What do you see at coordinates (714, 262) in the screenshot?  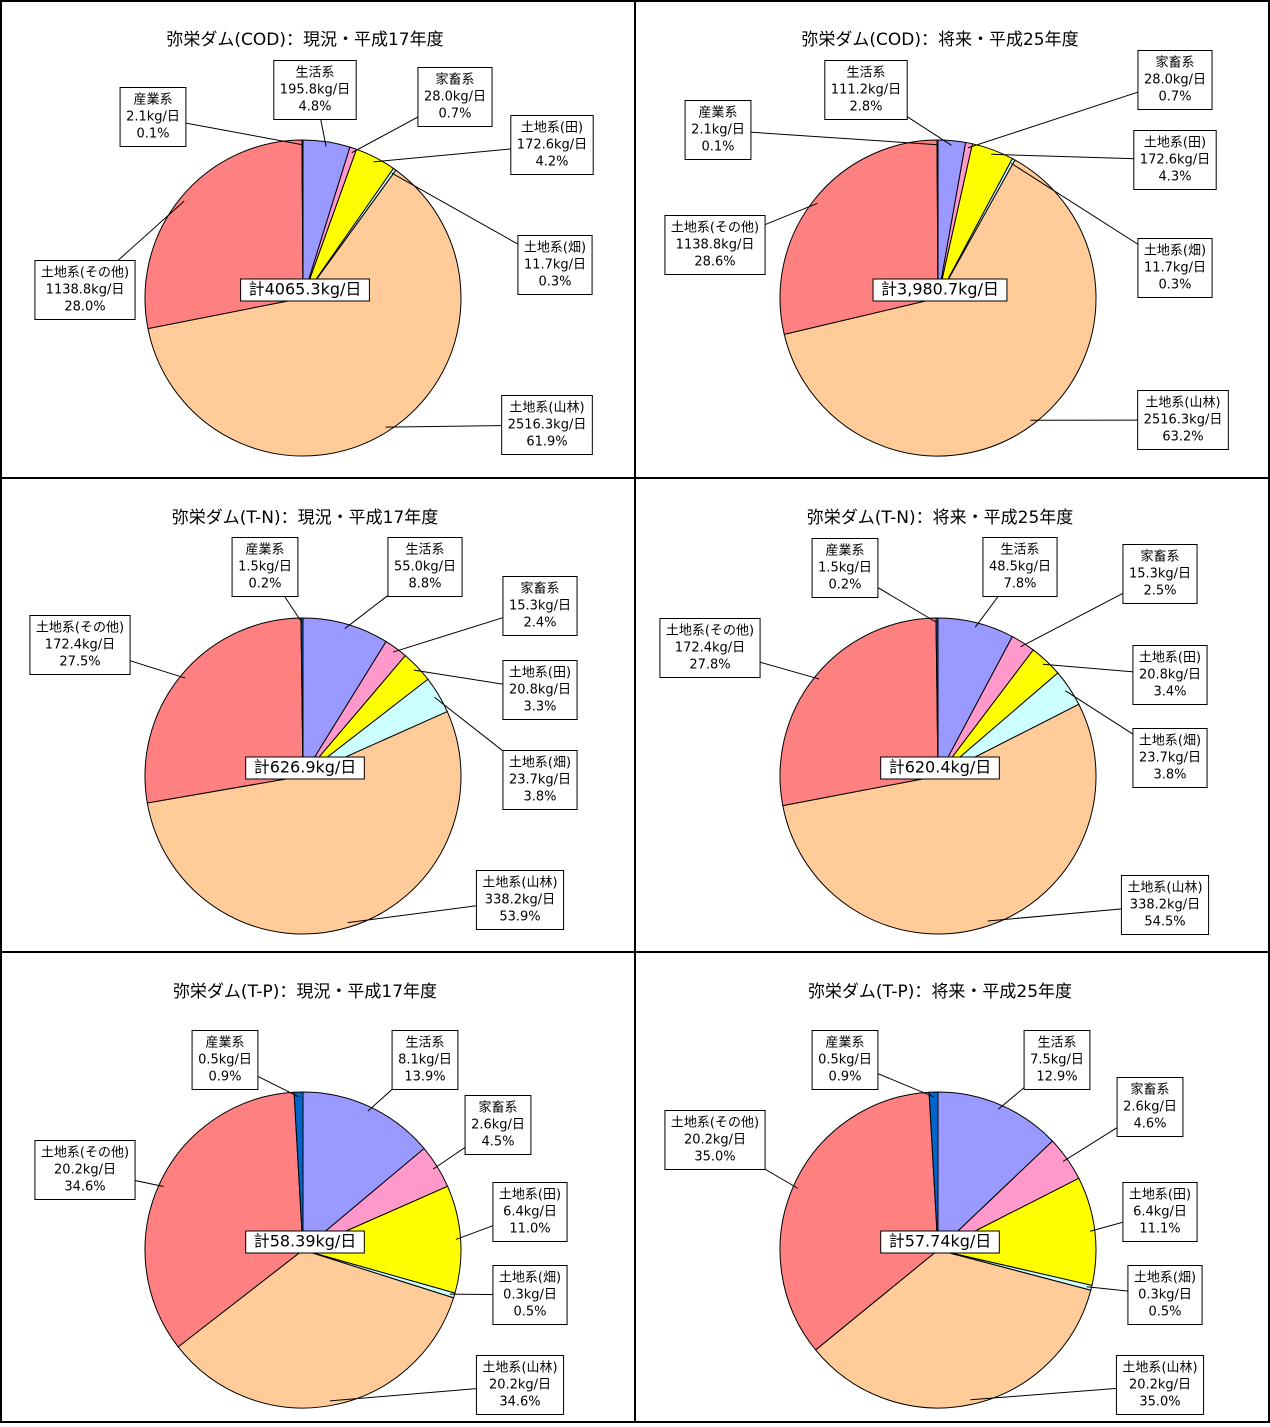 I see `data-label: 28.6%` at bounding box center [714, 262].